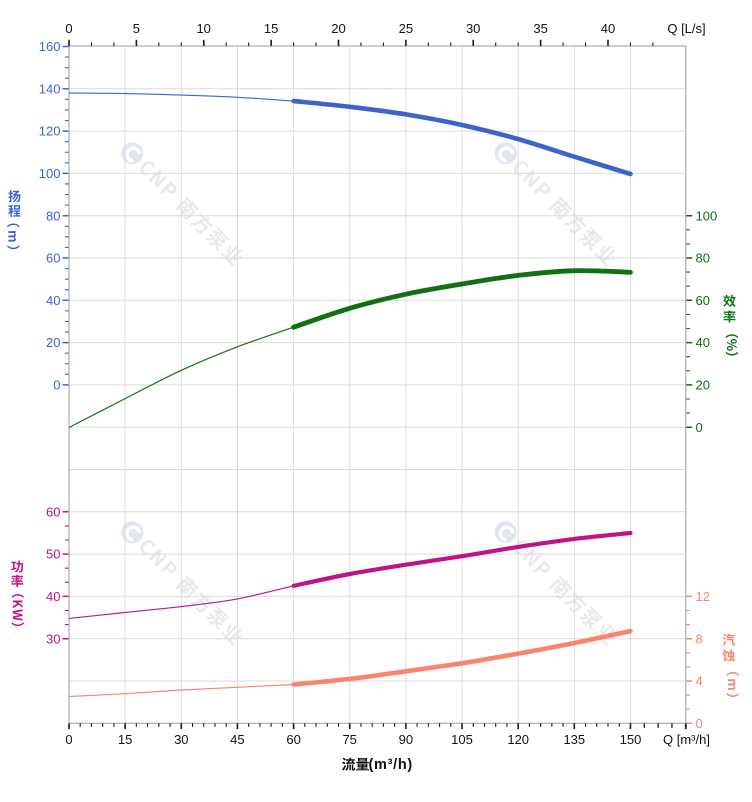 The image size is (752, 802). What do you see at coordinates (574, 739) in the screenshot?
I see `svg-text: 135` at bounding box center [574, 739].